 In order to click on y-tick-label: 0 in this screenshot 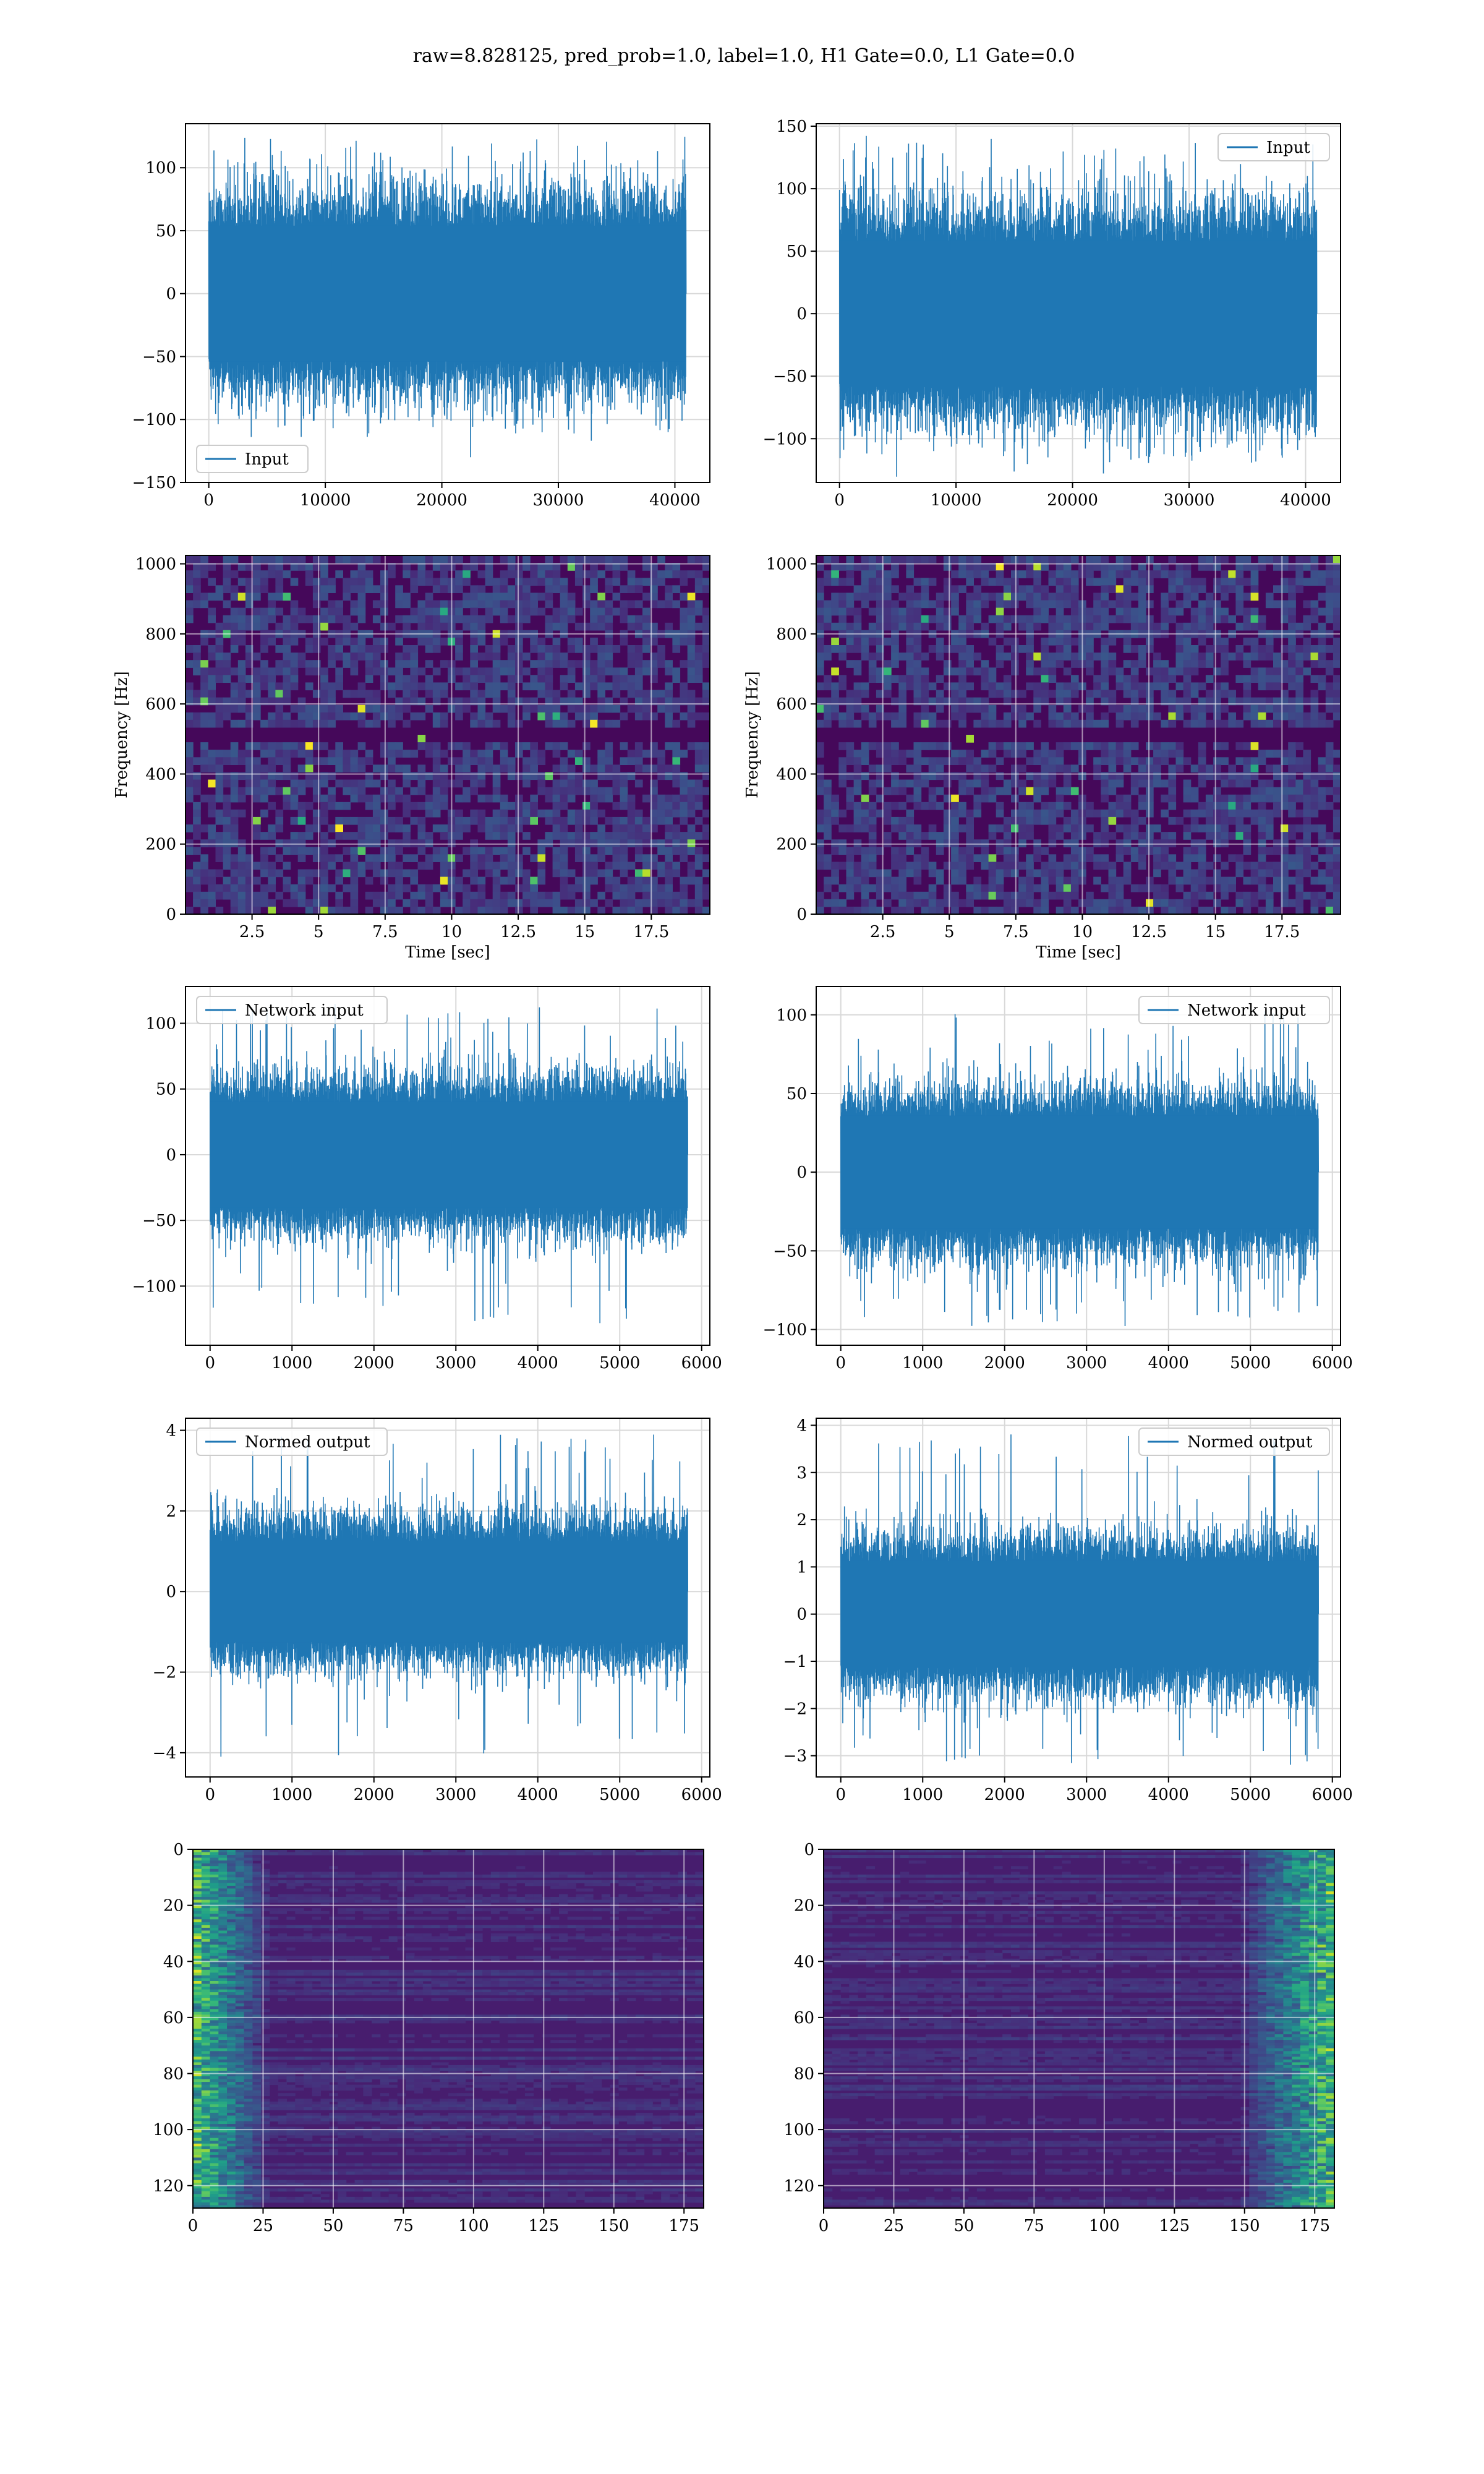, I will do `click(171, 915)`.